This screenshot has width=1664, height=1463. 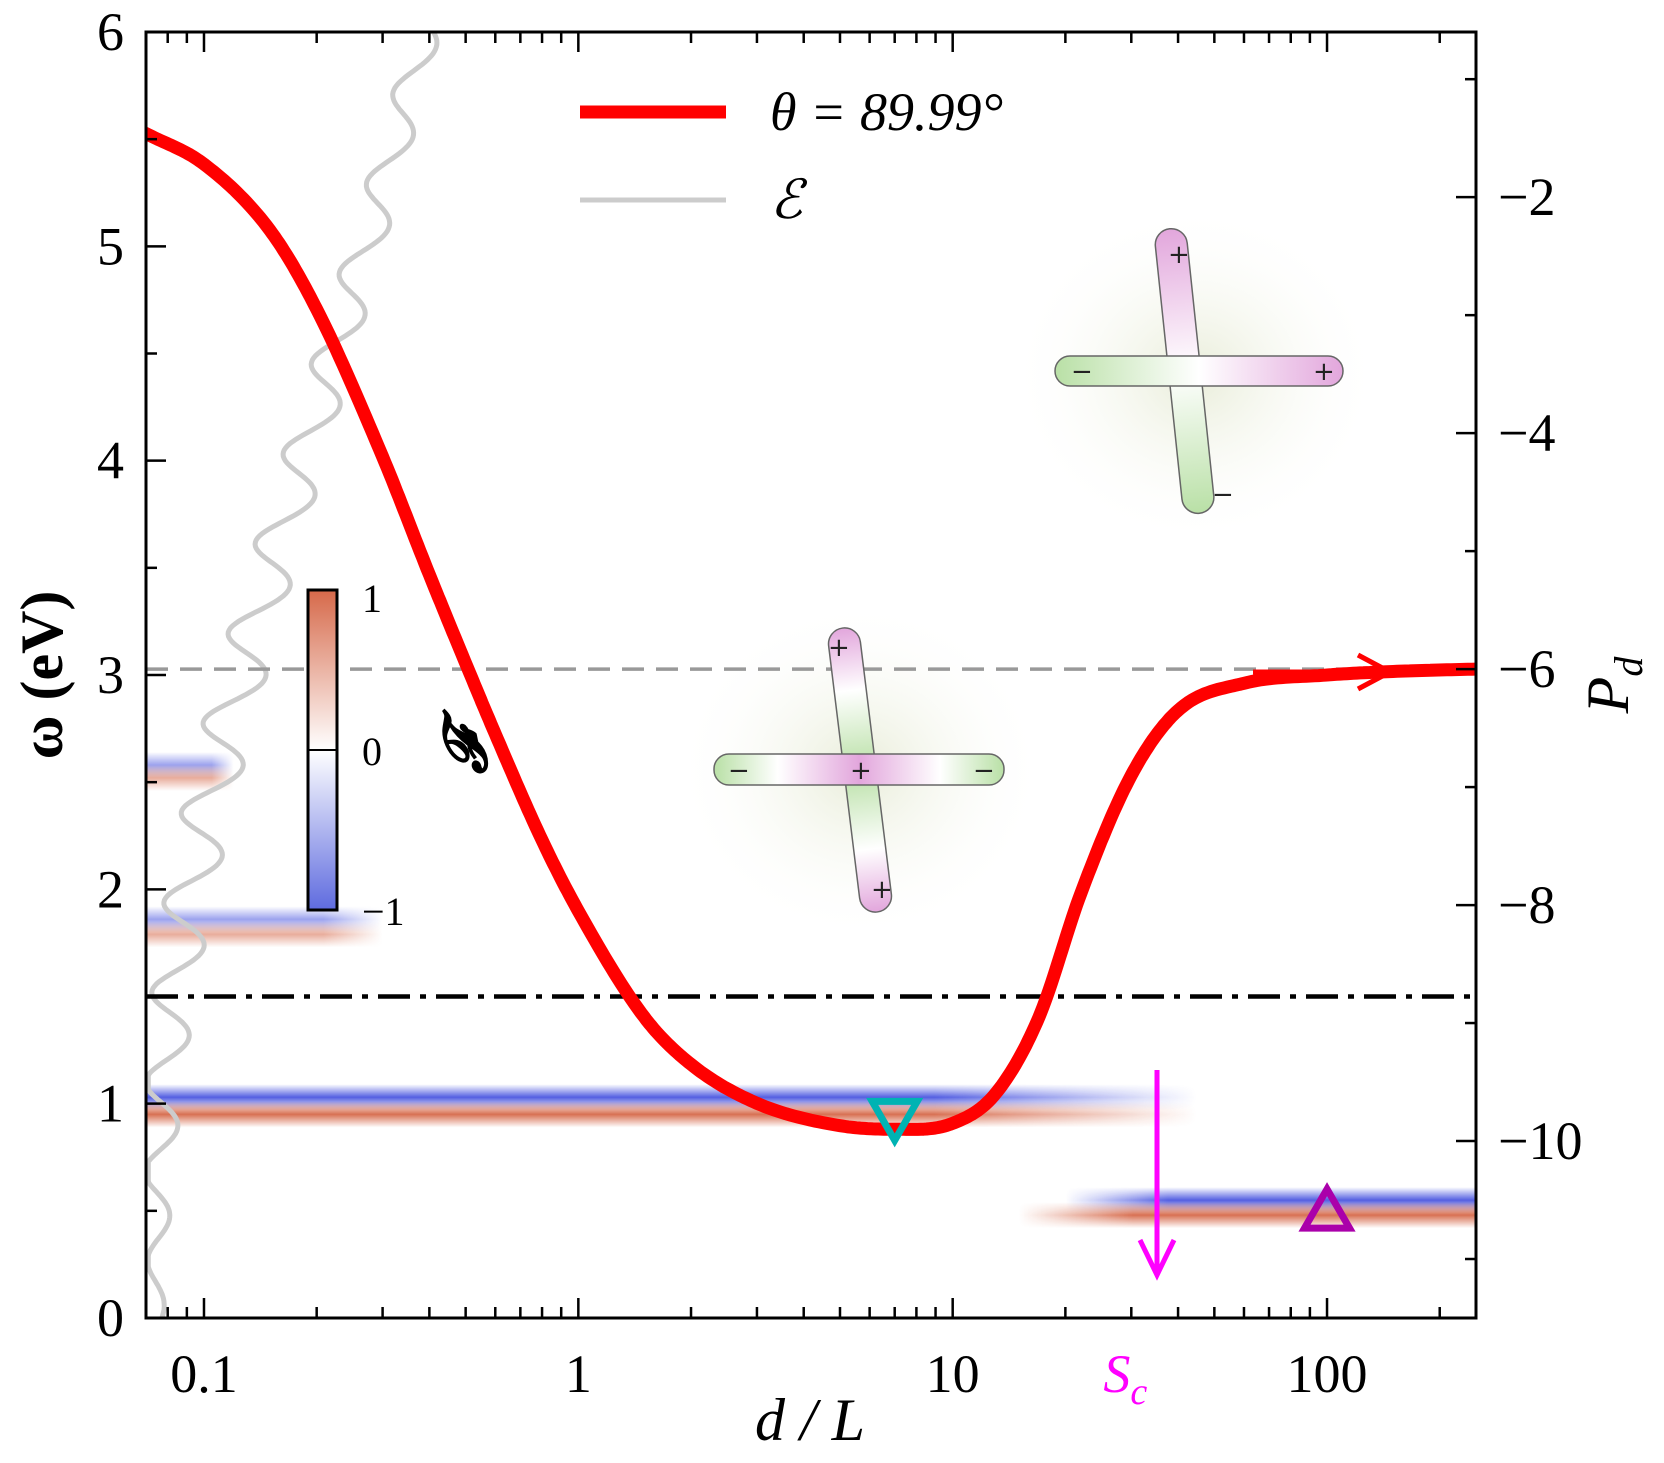 What do you see at coordinates (1324, 672) in the screenshot?
I see `arrow-right-axis` at bounding box center [1324, 672].